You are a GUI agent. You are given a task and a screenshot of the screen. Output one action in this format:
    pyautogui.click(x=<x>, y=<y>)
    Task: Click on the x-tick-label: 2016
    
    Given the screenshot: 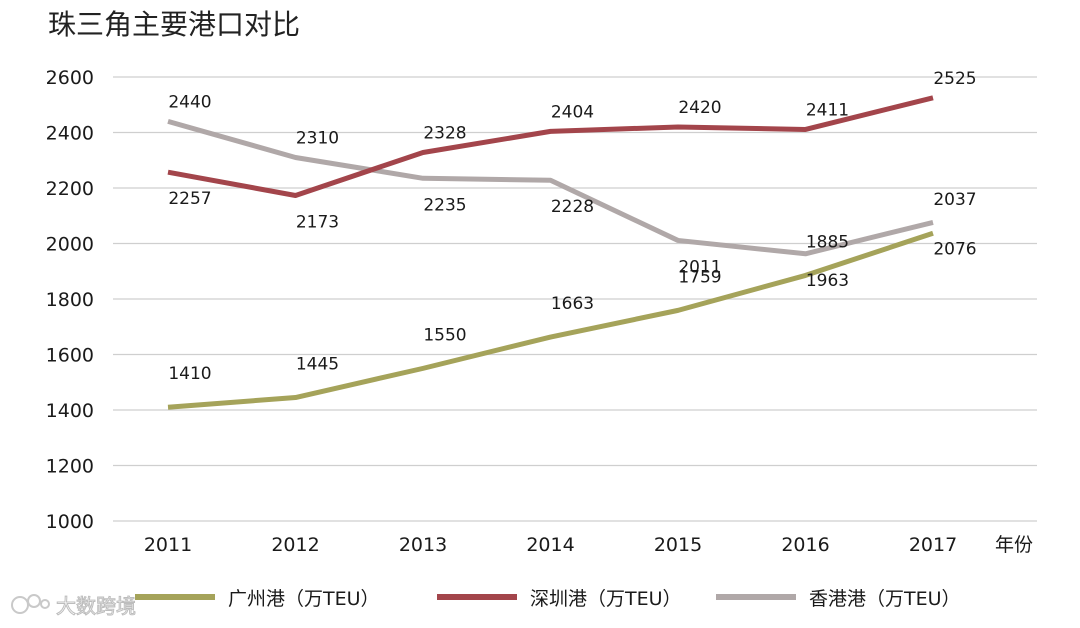 What is the action you would take?
    pyautogui.click(x=805, y=545)
    